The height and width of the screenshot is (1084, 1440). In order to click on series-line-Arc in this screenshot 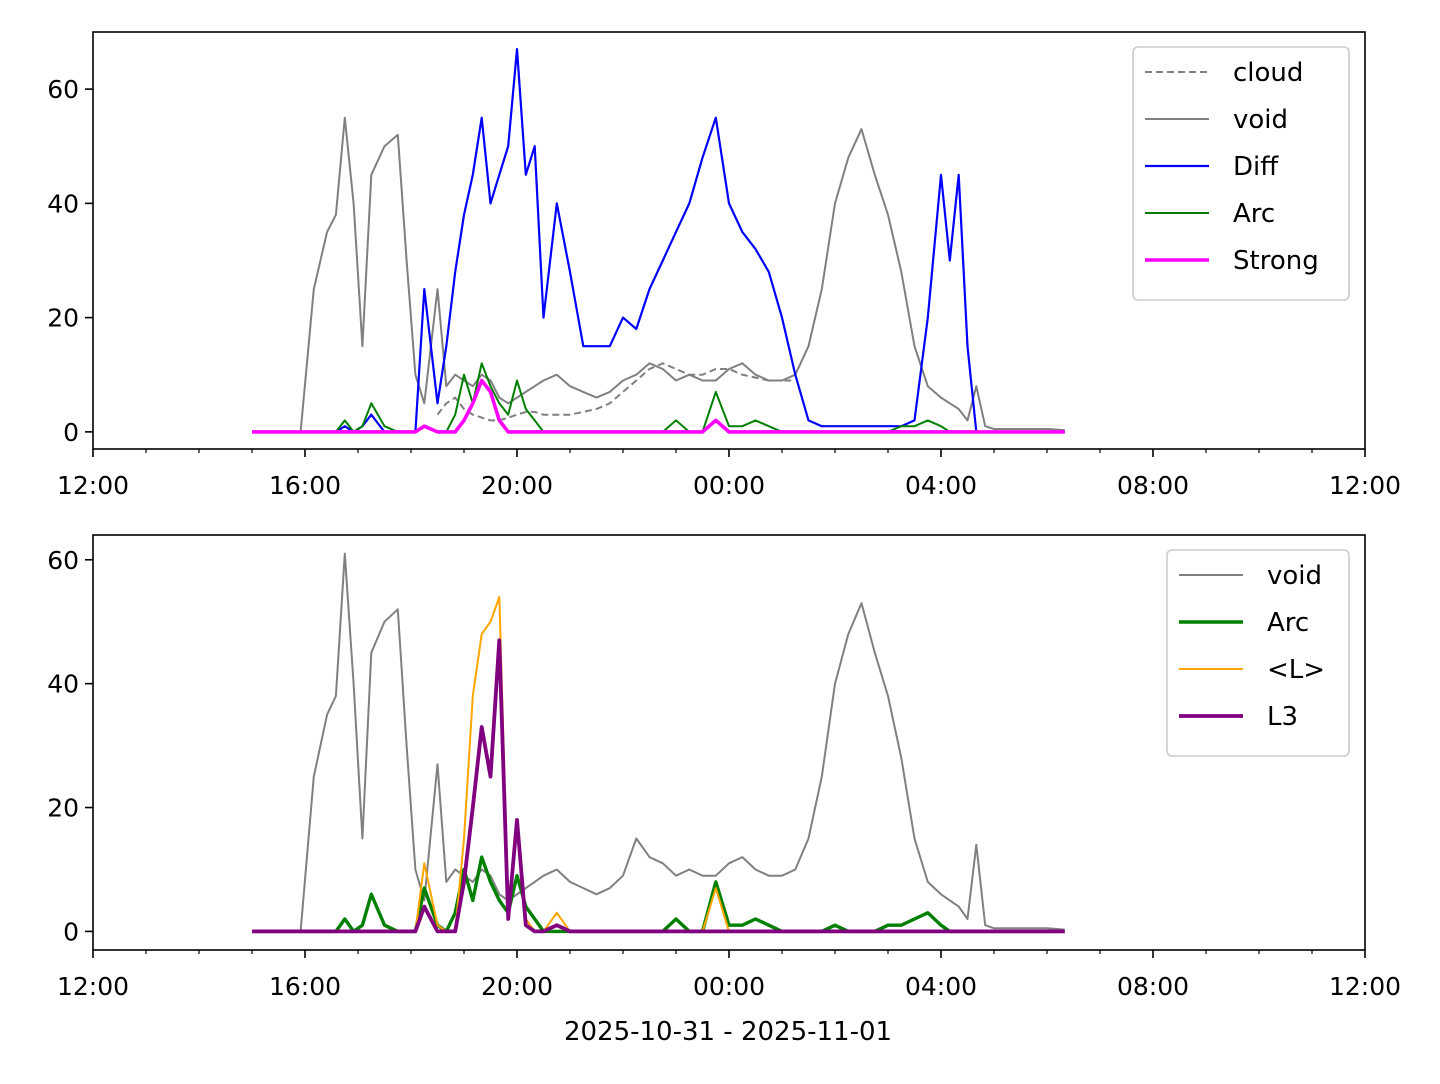, I will do `click(658, 894)`.